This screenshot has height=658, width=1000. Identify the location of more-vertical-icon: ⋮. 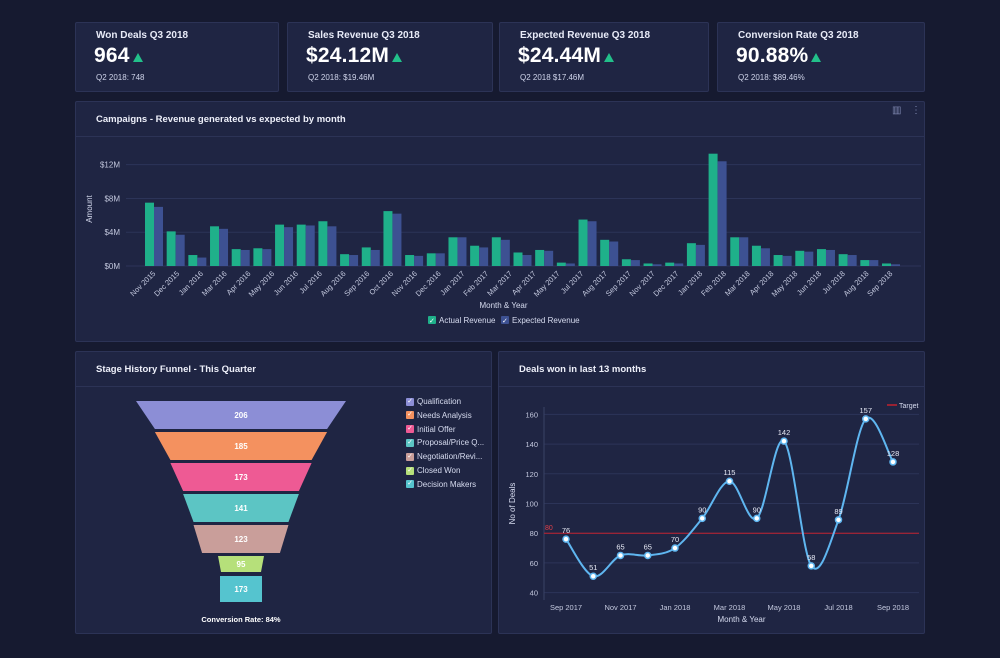
(916, 110).